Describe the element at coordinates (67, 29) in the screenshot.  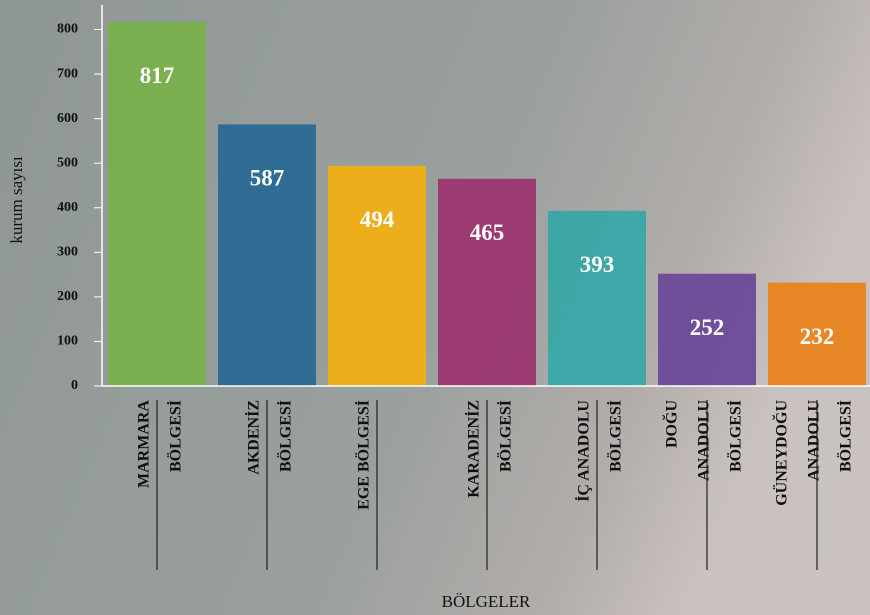
I see `y-tick-label: 800` at that location.